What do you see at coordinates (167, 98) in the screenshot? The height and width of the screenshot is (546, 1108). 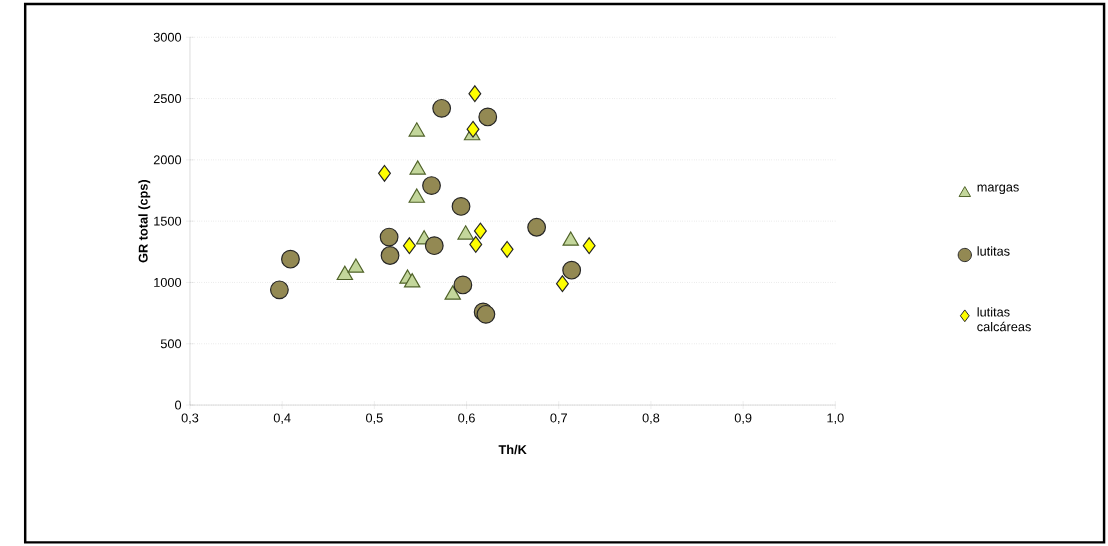 I see `y-tick-label: 2500` at bounding box center [167, 98].